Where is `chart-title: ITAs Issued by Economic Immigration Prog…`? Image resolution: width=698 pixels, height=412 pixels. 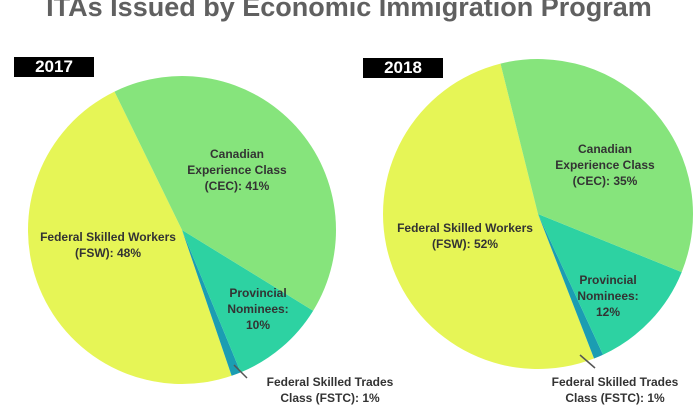 chart-title: ITAs Issued by Economic Immigration Prog… is located at coordinates (349, 11).